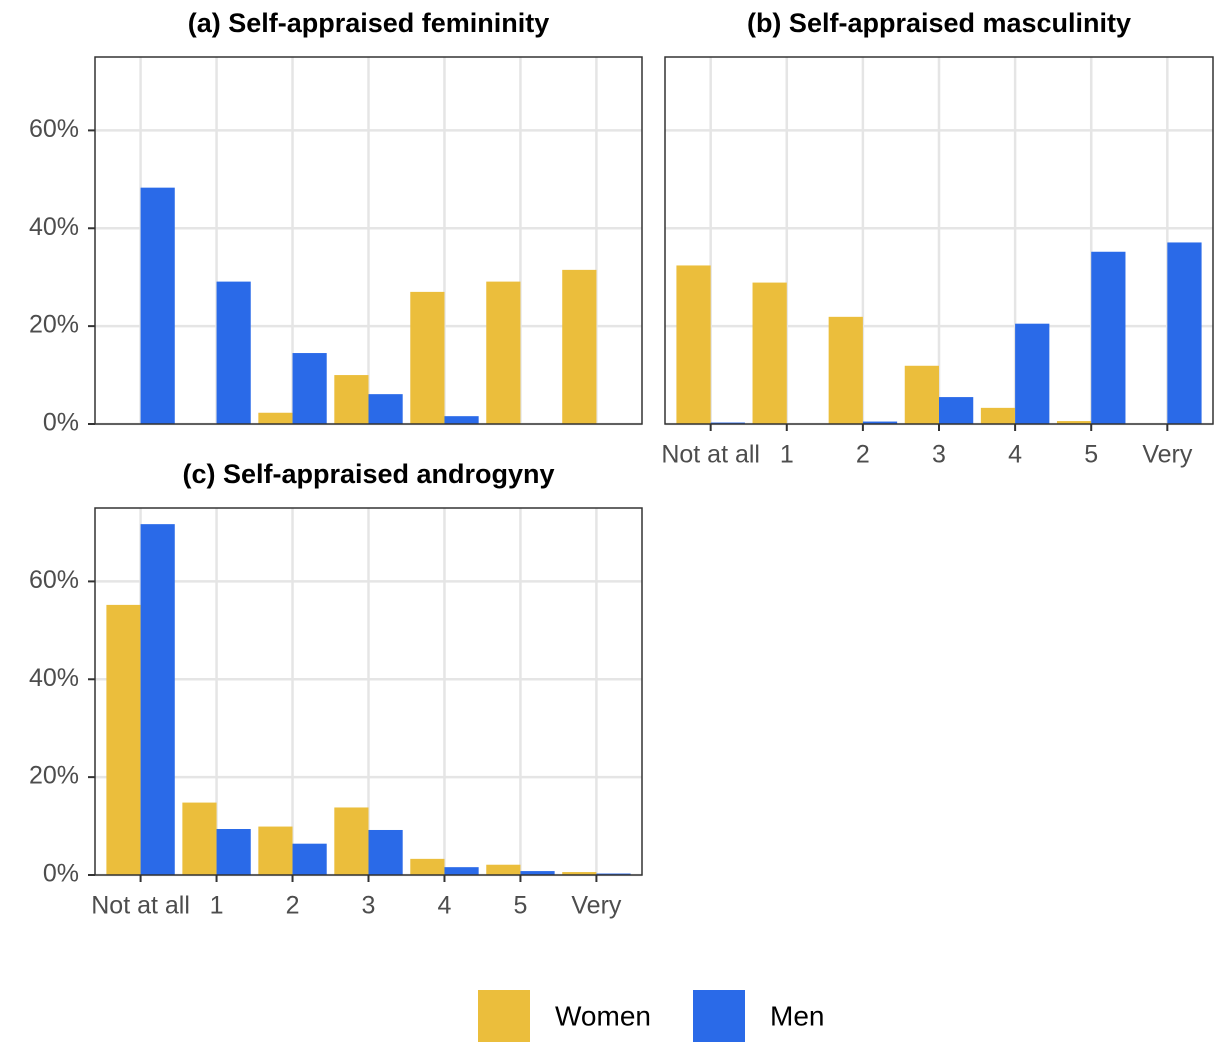 The image size is (1214, 1042). What do you see at coordinates (939, 23) in the screenshot?
I see `panel-title: (b) Self-appraised masculinity` at bounding box center [939, 23].